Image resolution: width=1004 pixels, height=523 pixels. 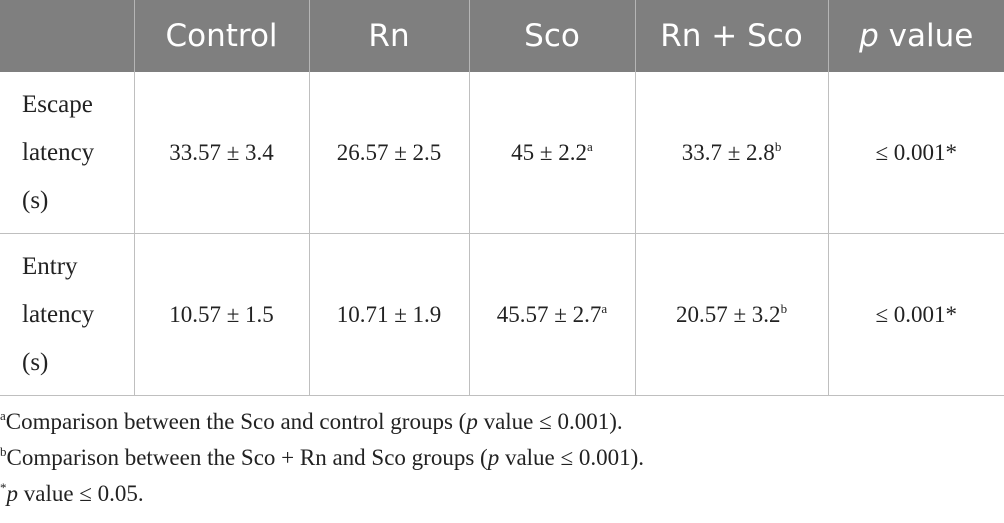 I want to click on footnote-star: *p value ≤ 0.05., so click(x=72, y=493).